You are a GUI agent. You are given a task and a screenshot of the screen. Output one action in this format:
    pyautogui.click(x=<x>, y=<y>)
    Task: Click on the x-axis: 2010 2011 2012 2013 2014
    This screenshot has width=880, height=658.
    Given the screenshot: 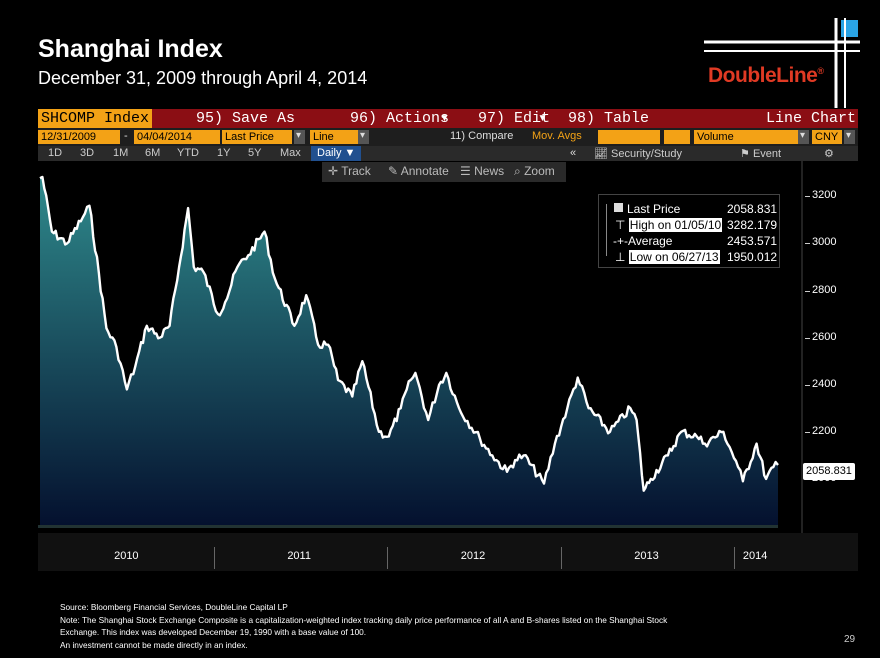 What is the action you would take?
    pyautogui.click(x=448, y=552)
    